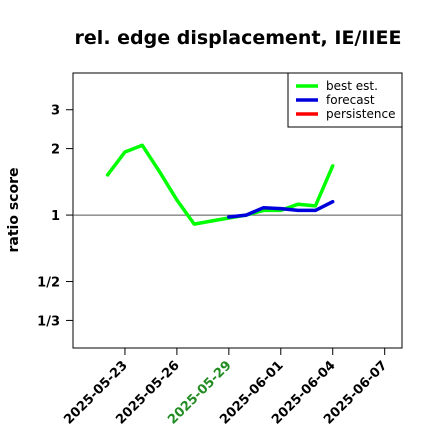 The height and width of the screenshot is (440, 440). What do you see at coordinates (238, 38) in the screenshot?
I see `chart-title: rel. edge displacement, IE/IIEE` at bounding box center [238, 38].